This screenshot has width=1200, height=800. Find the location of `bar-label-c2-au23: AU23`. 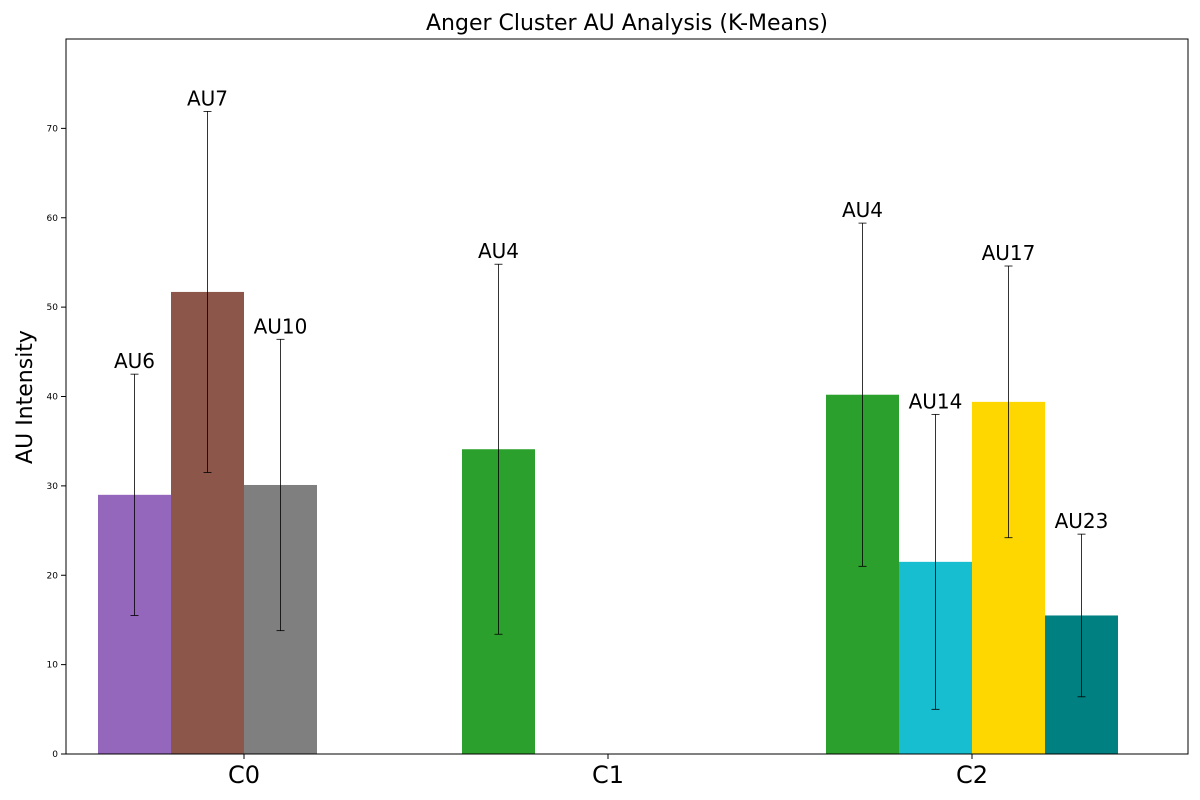

bar-label-c2-au23: AU23 is located at coordinates (1082, 521).